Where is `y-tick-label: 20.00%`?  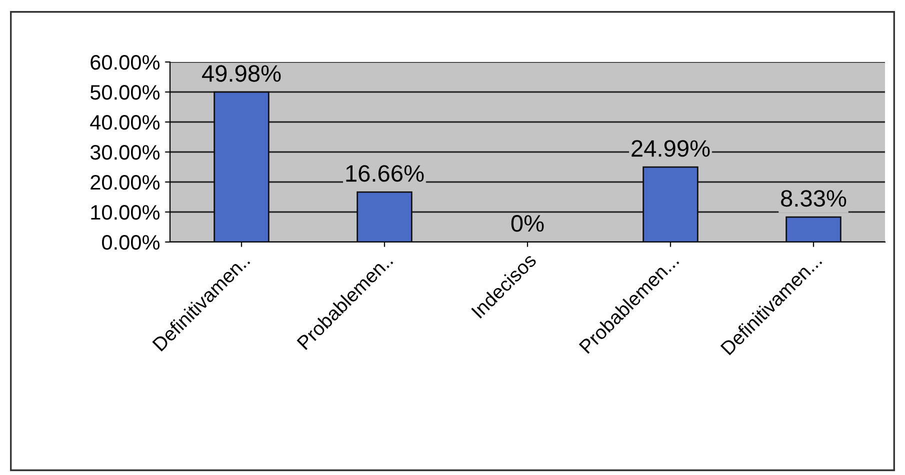 y-tick-label: 20.00% is located at coordinates (125, 182).